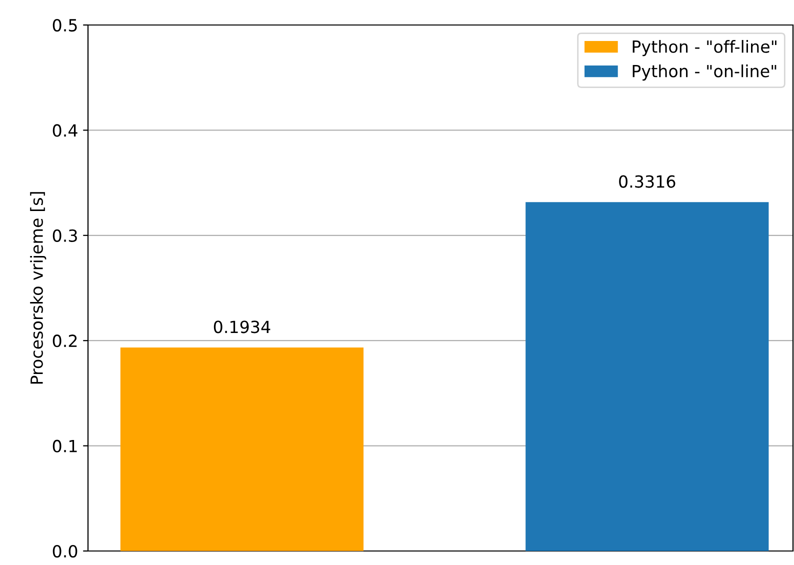  I want to click on data-label: 0.3316, so click(647, 181).